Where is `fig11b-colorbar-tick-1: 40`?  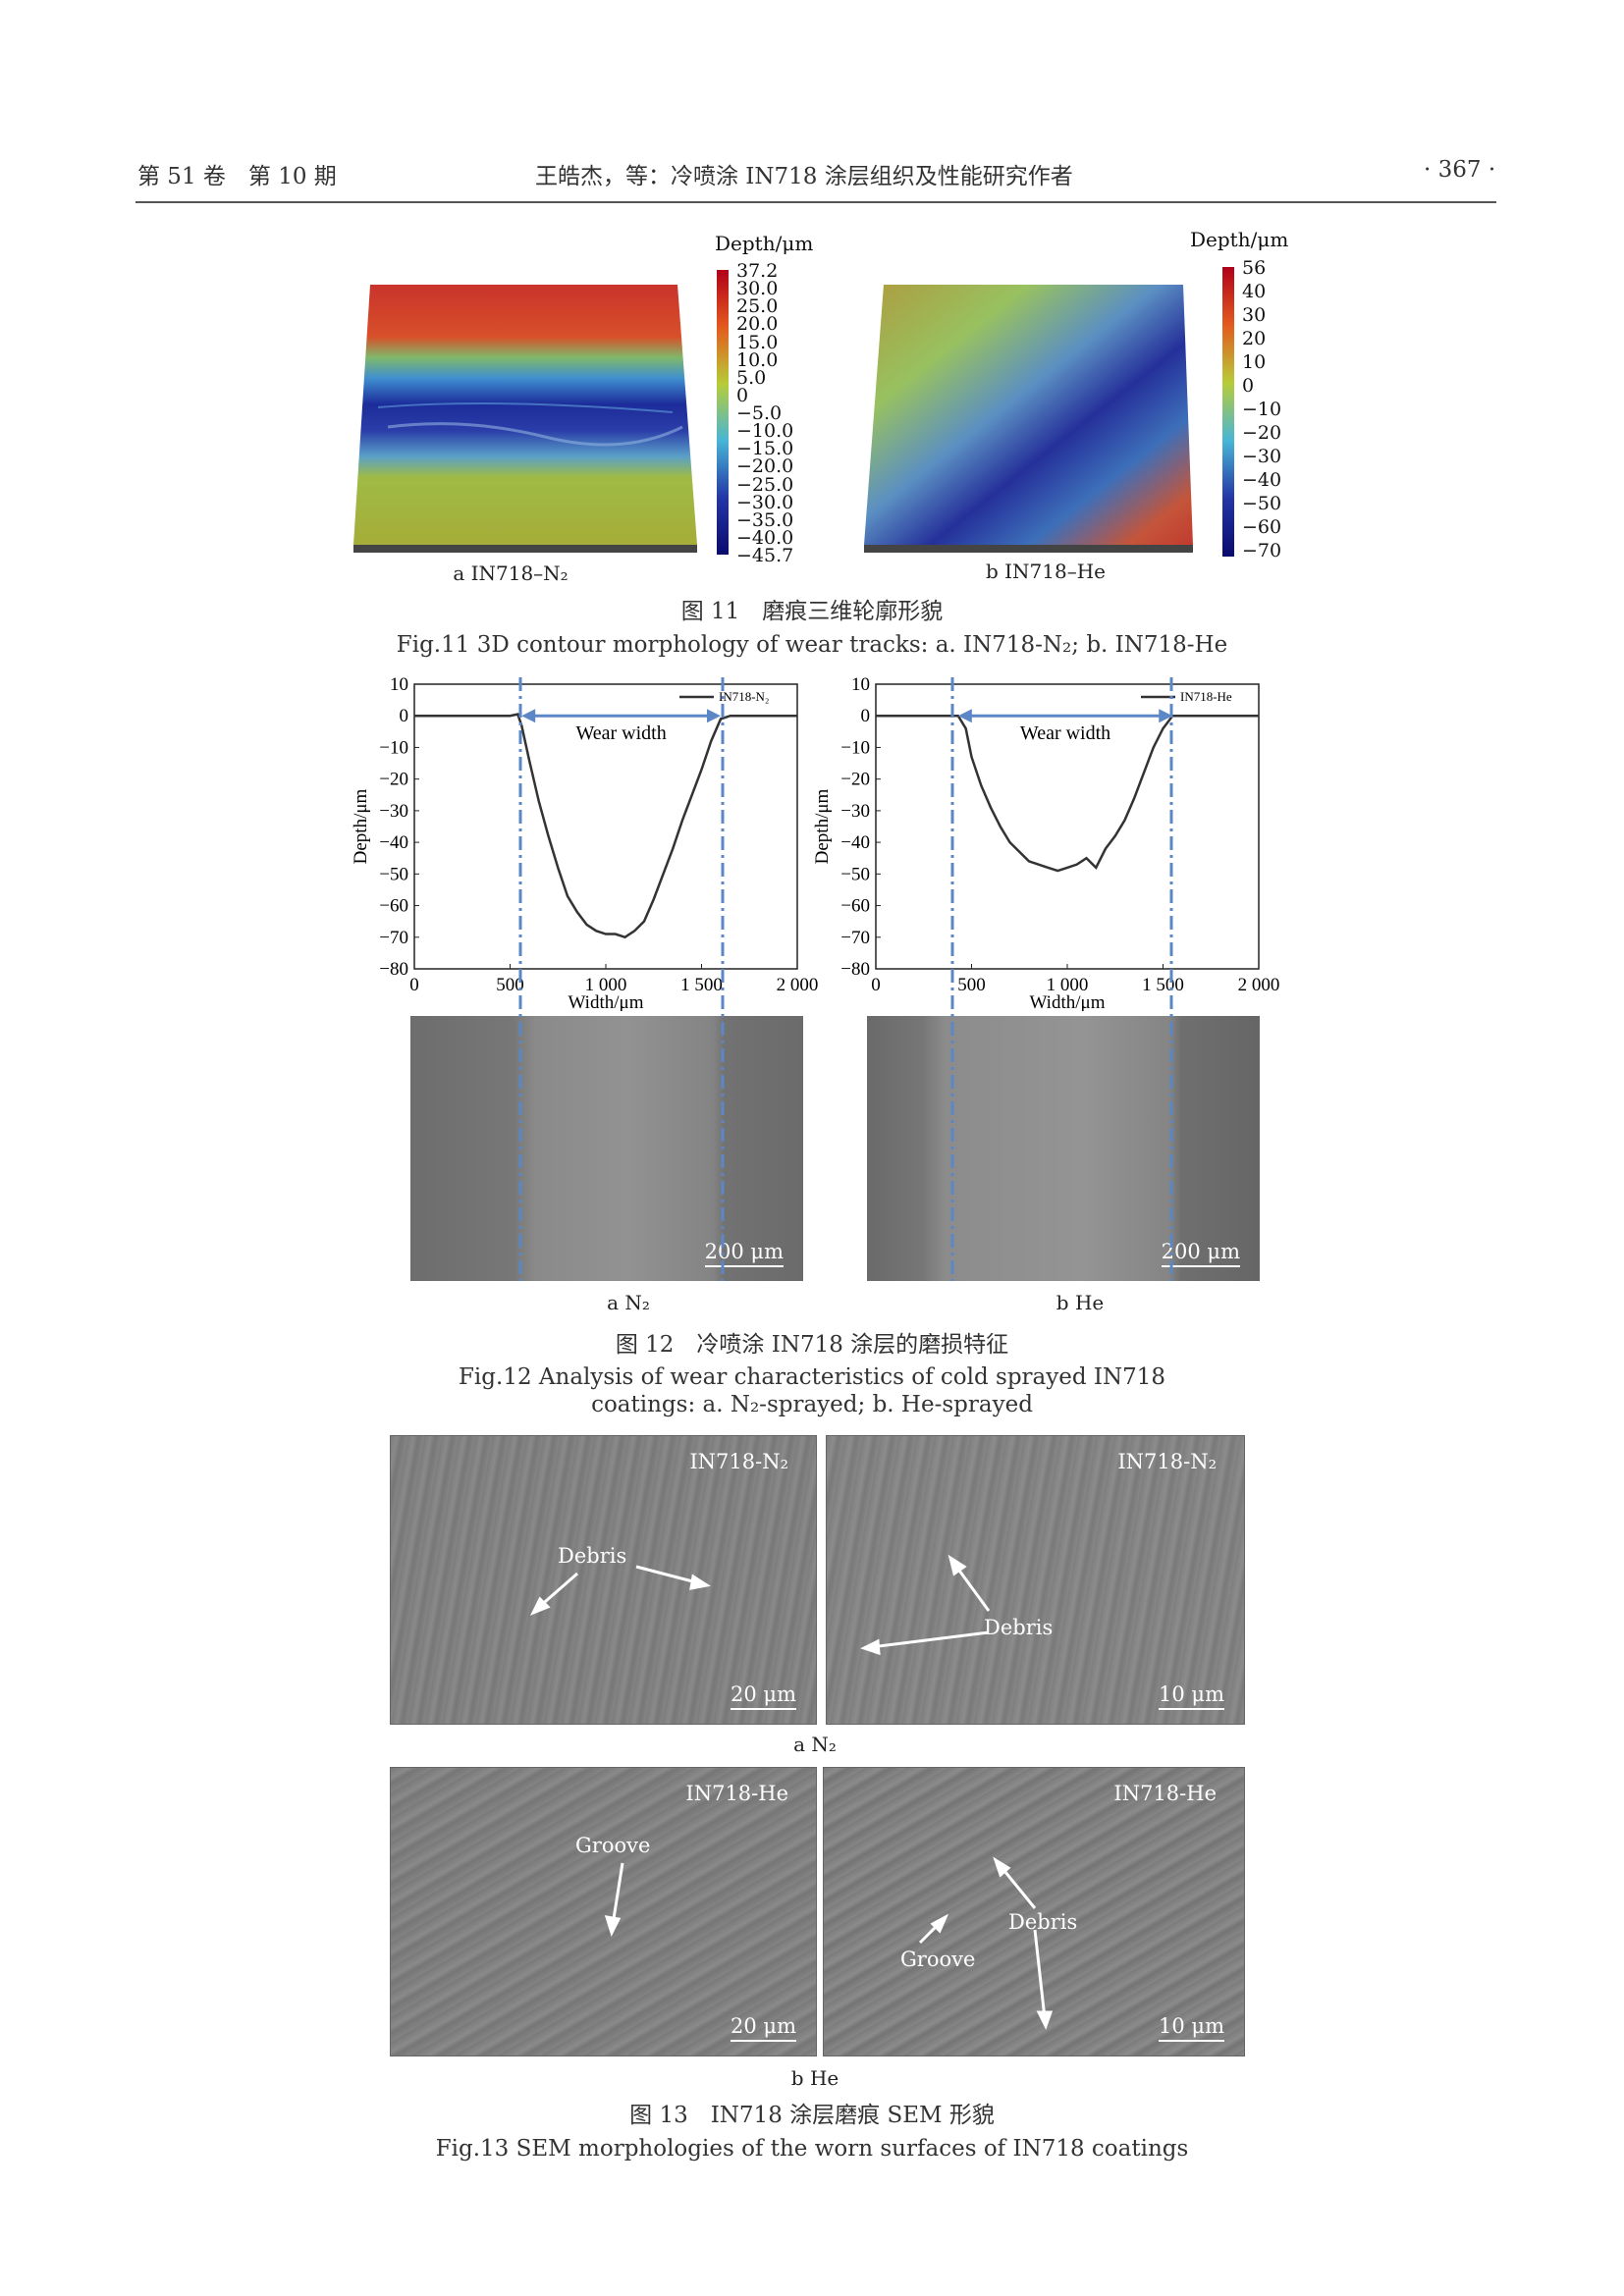 fig11b-colorbar-tick-1: 40 is located at coordinates (1254, 292).